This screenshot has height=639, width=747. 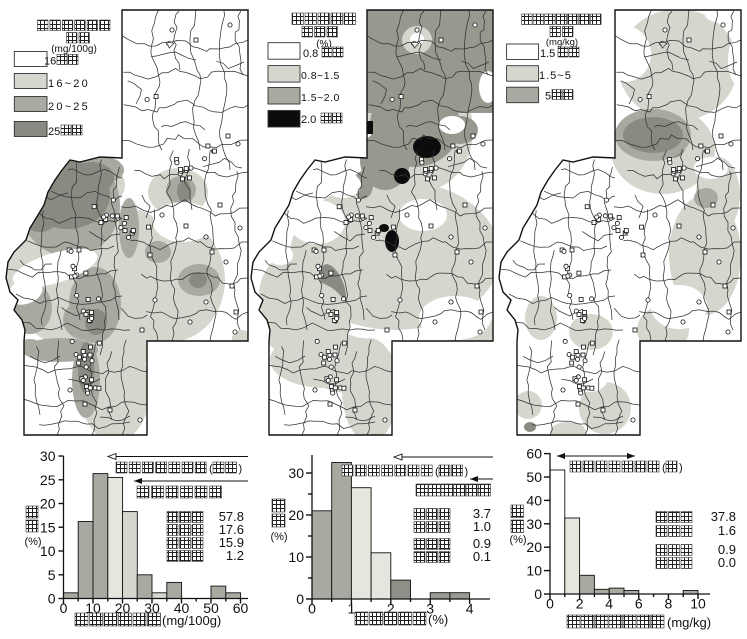 I want to click on svg-text: 0.8~1.5, so click(x=320, y=76).